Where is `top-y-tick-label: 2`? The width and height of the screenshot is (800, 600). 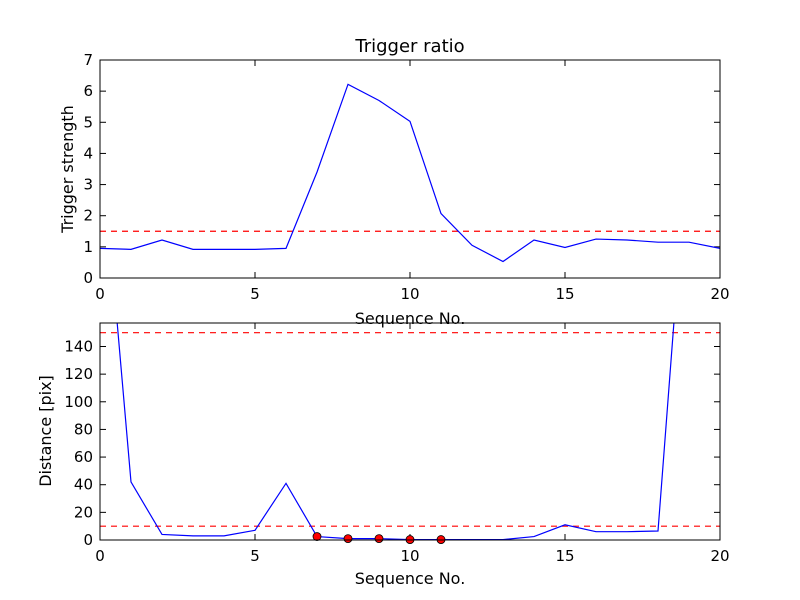
top-y-tick-label: 2 is located at coordinates (88, 216).